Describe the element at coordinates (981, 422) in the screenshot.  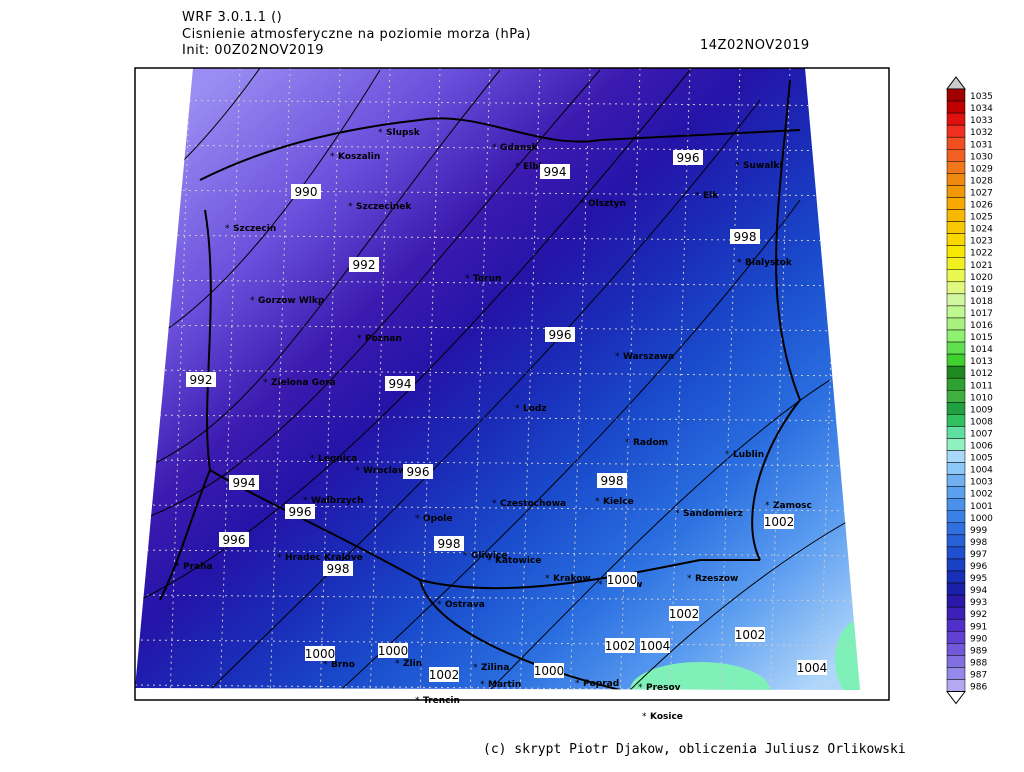
I see `colorbar-label: 1008` at that location.